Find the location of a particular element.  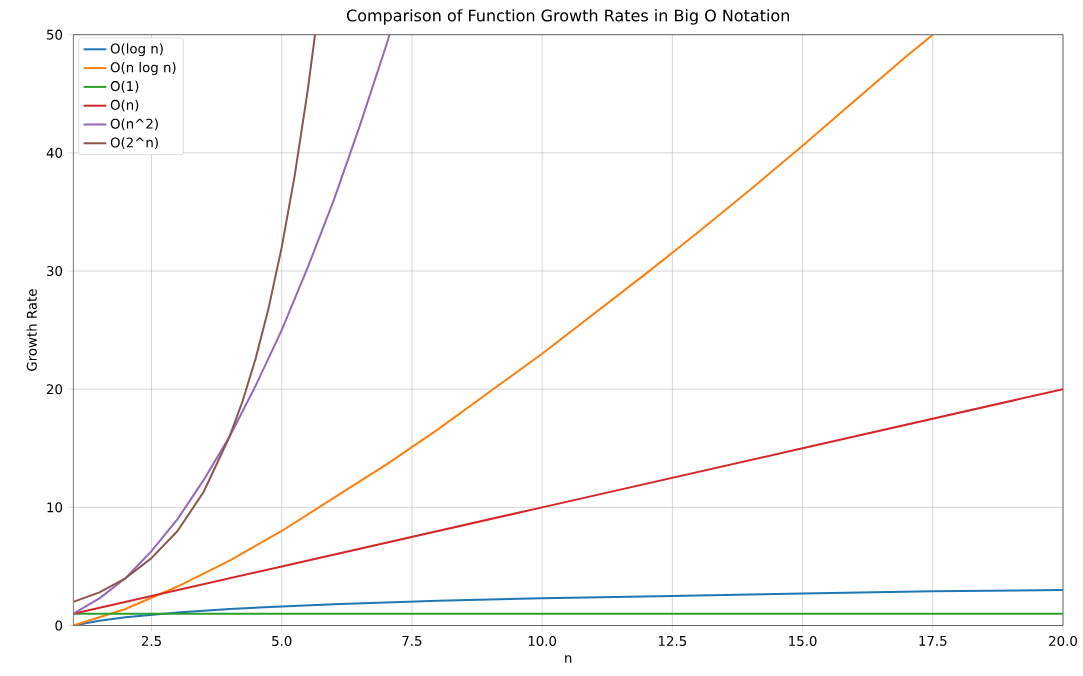

legend-label: O(log n) is located at coordinates (136, 50).